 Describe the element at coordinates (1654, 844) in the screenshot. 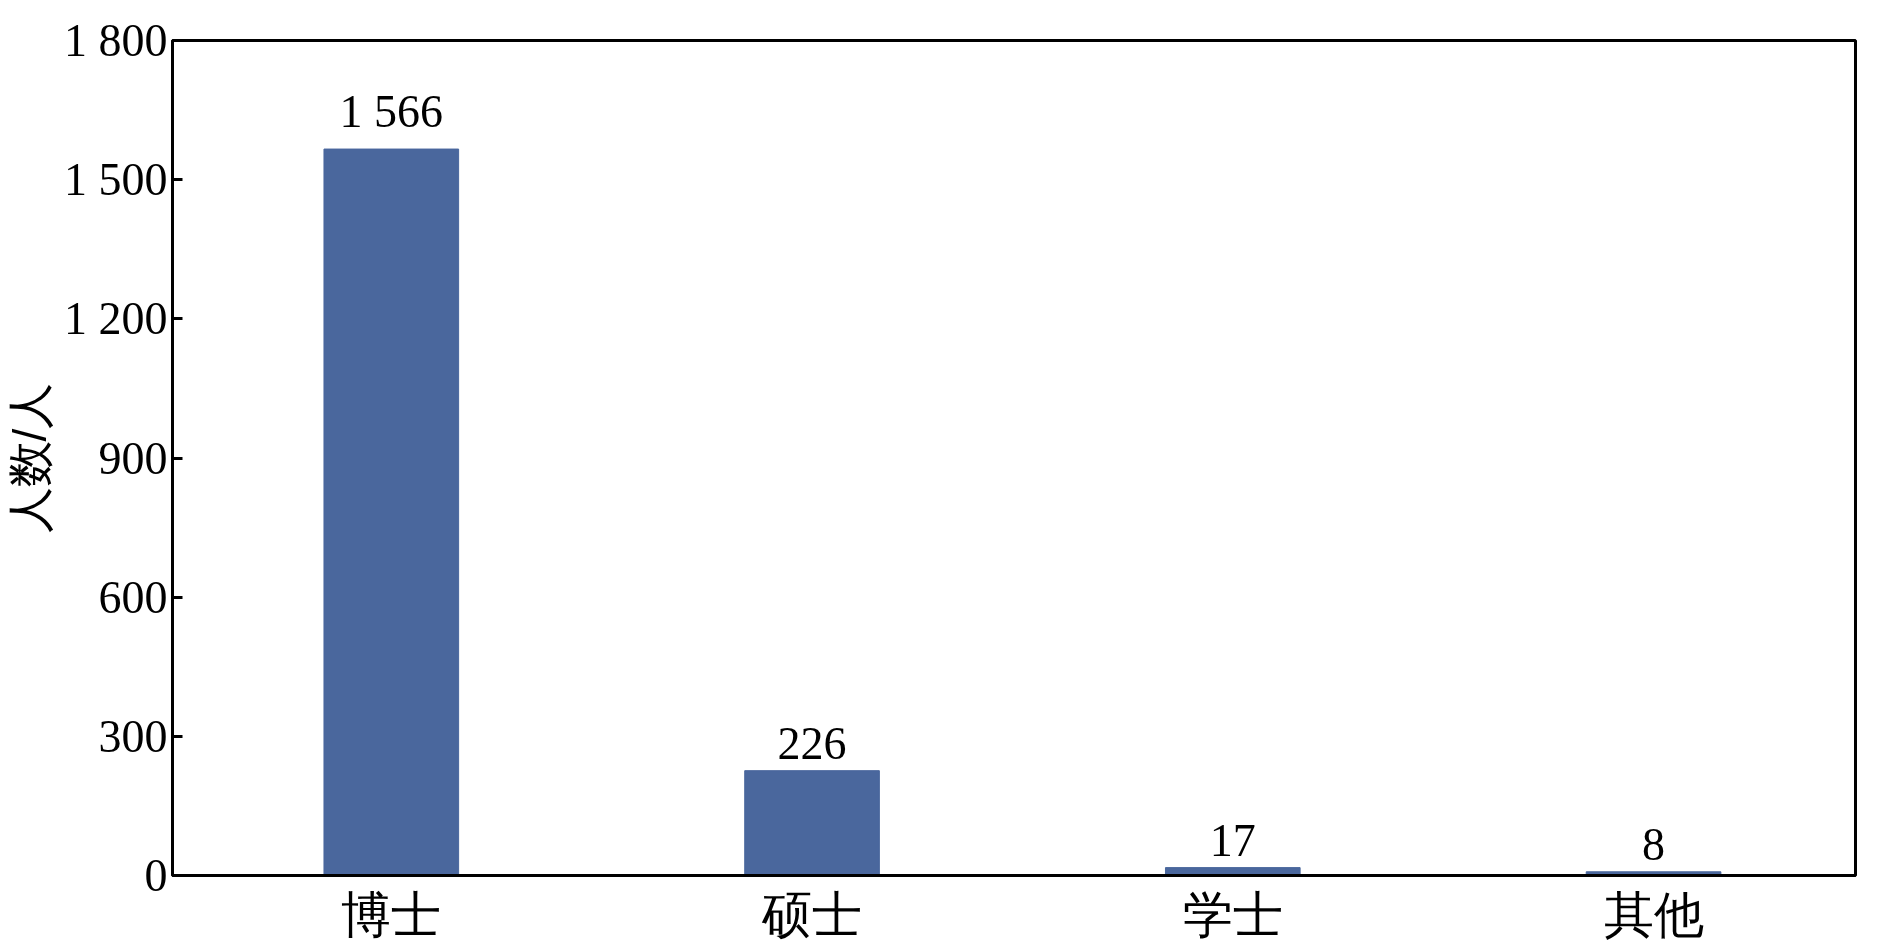

I see `data-label: 8` at that location.